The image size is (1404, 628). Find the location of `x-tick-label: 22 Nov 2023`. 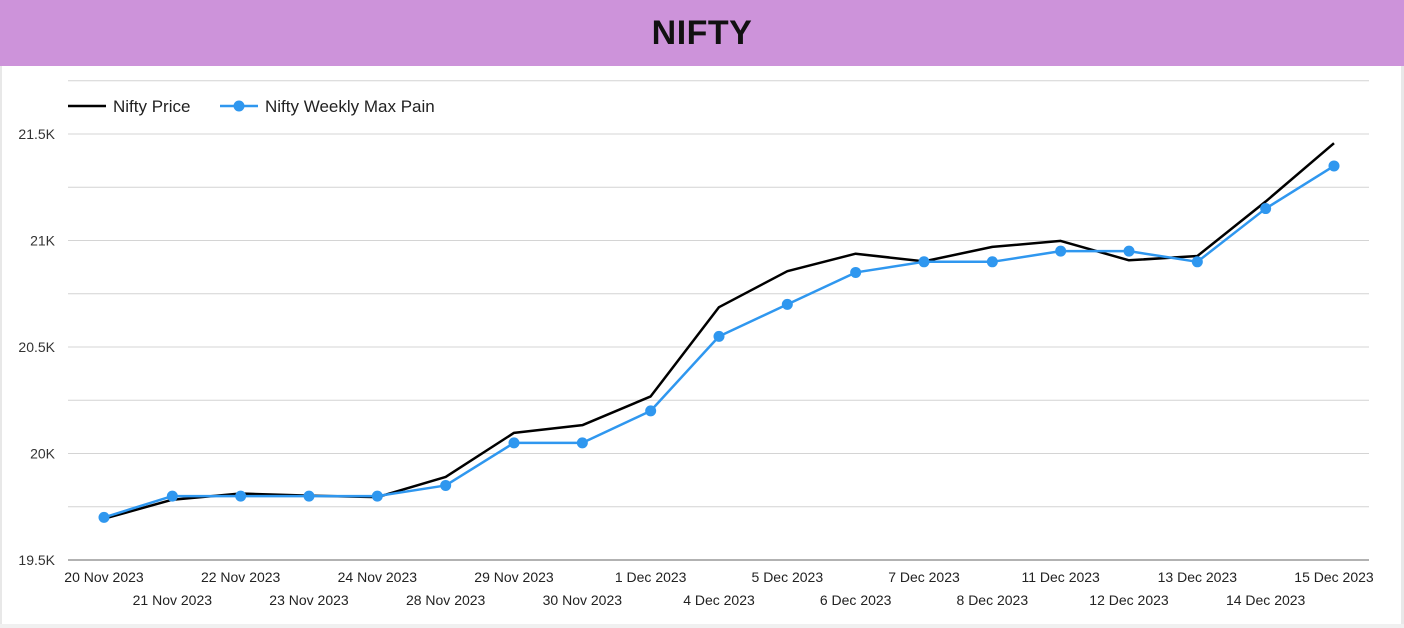

x-tick-label: 22 Nov 2023 is located at coordinates (241, 577).